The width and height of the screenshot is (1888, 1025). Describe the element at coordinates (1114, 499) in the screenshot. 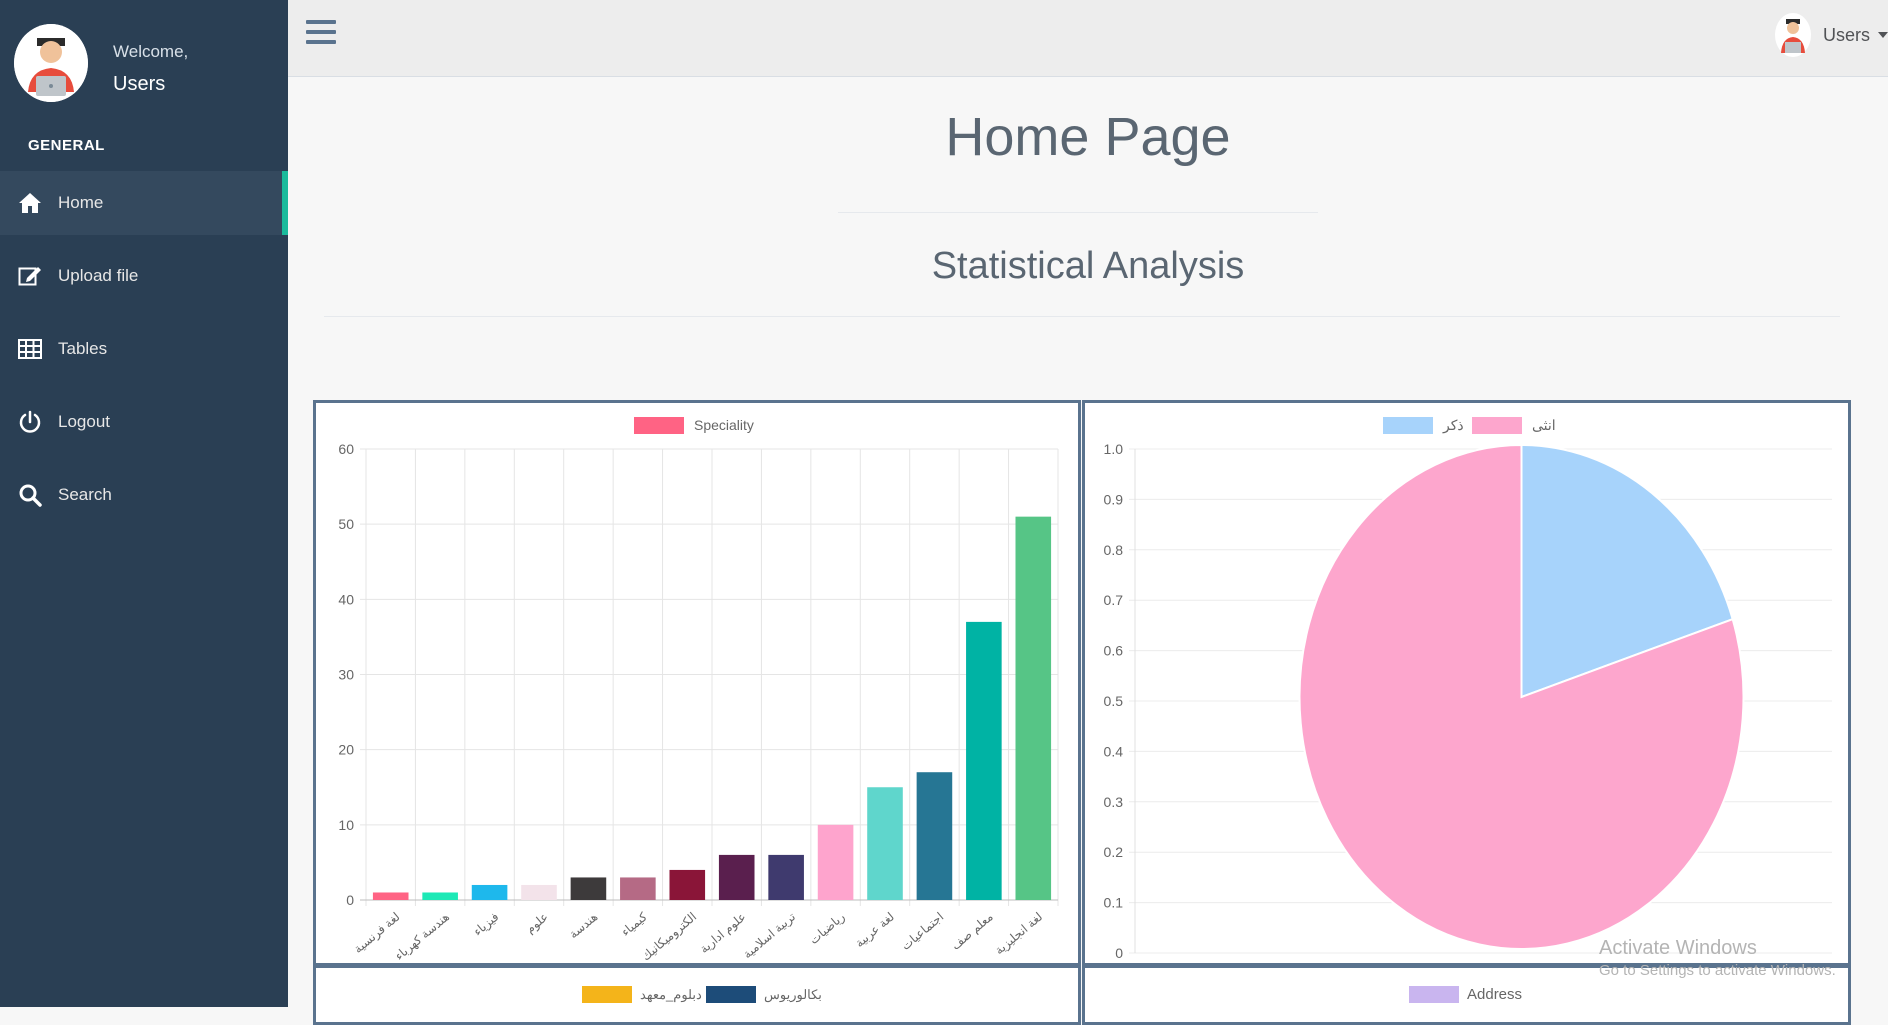

I see `y-tick-label: 0.9` at that location.